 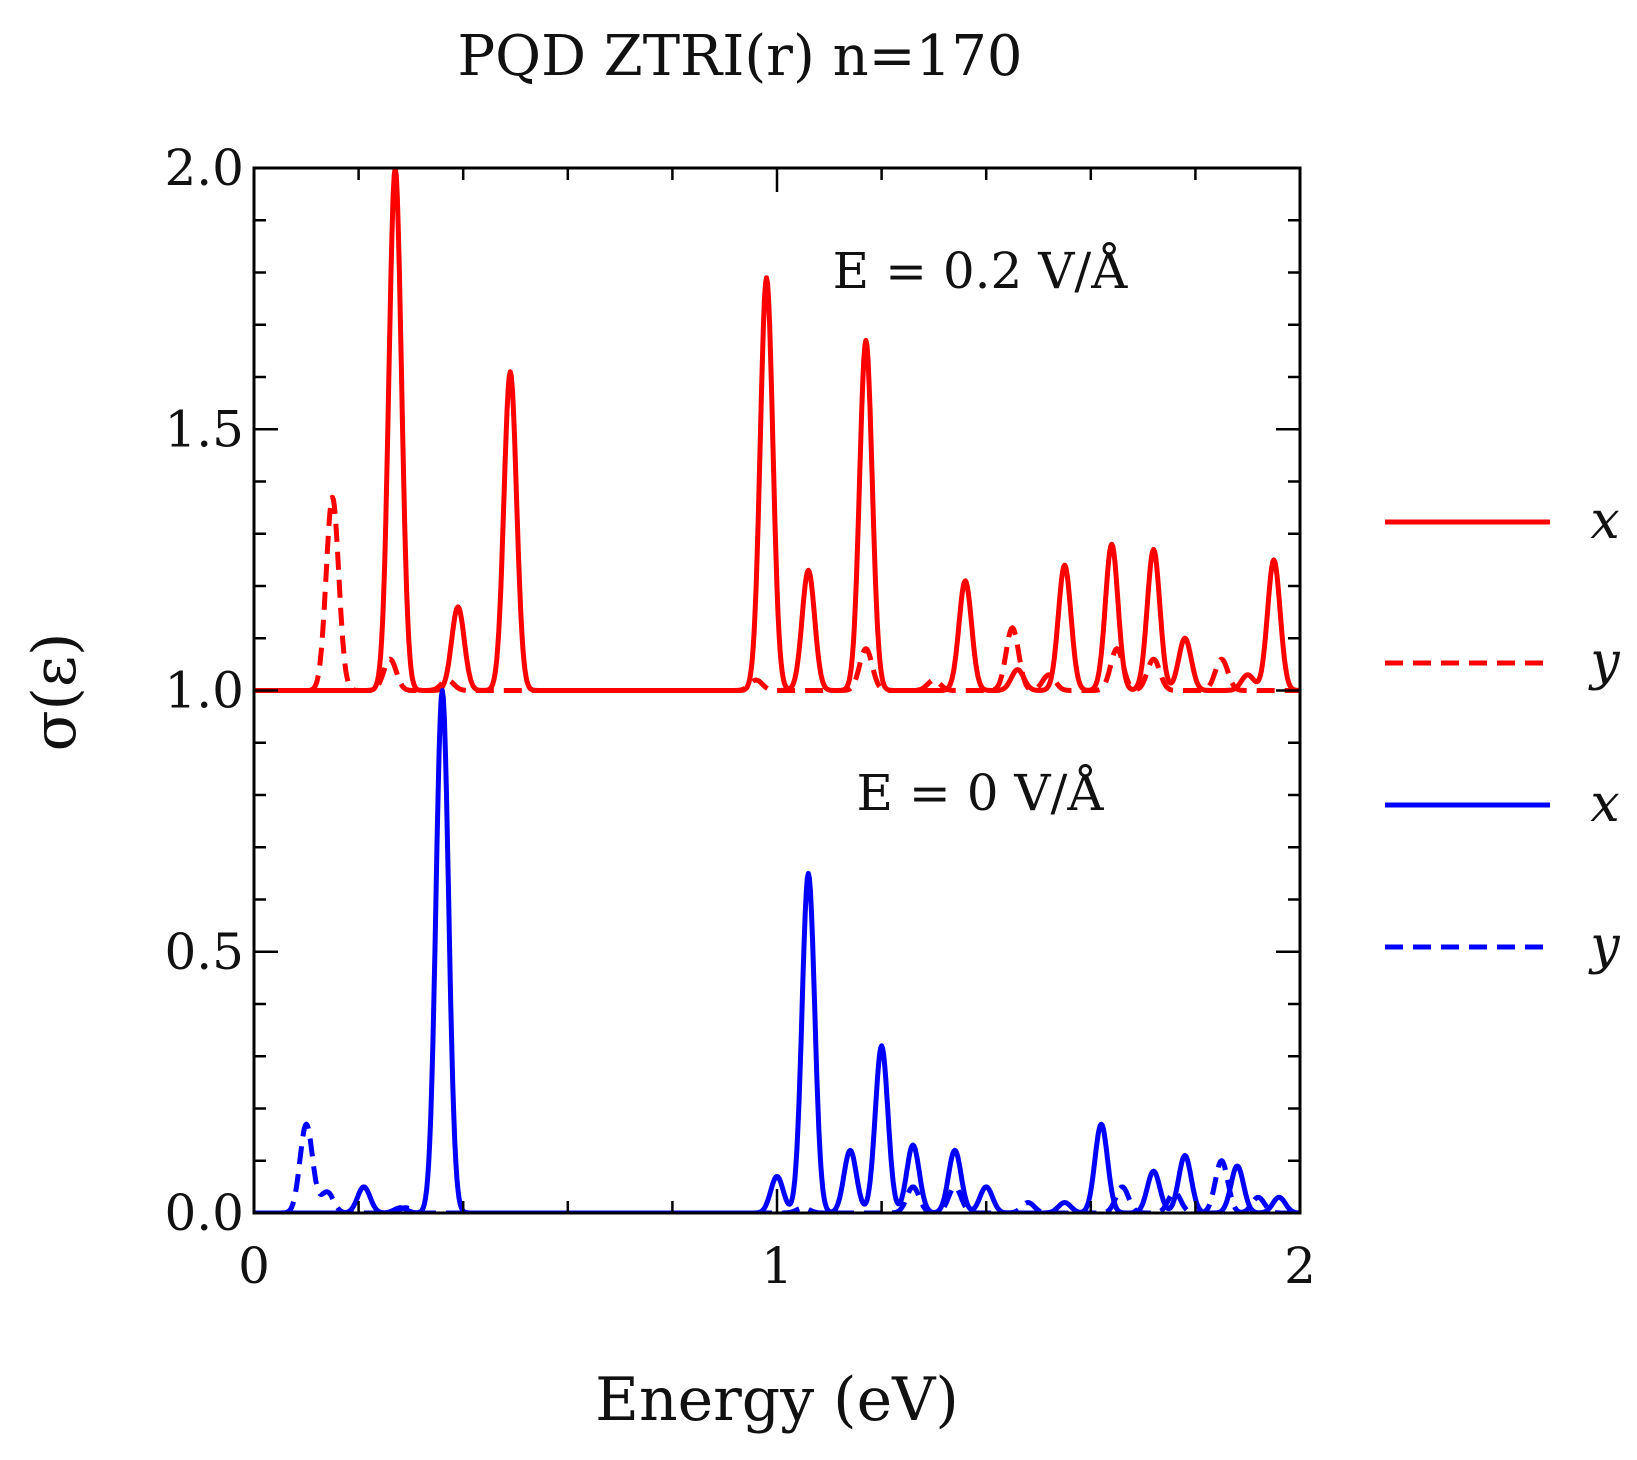 I want to click on y-tick-label: 0.5, so click(x=204, y=952).